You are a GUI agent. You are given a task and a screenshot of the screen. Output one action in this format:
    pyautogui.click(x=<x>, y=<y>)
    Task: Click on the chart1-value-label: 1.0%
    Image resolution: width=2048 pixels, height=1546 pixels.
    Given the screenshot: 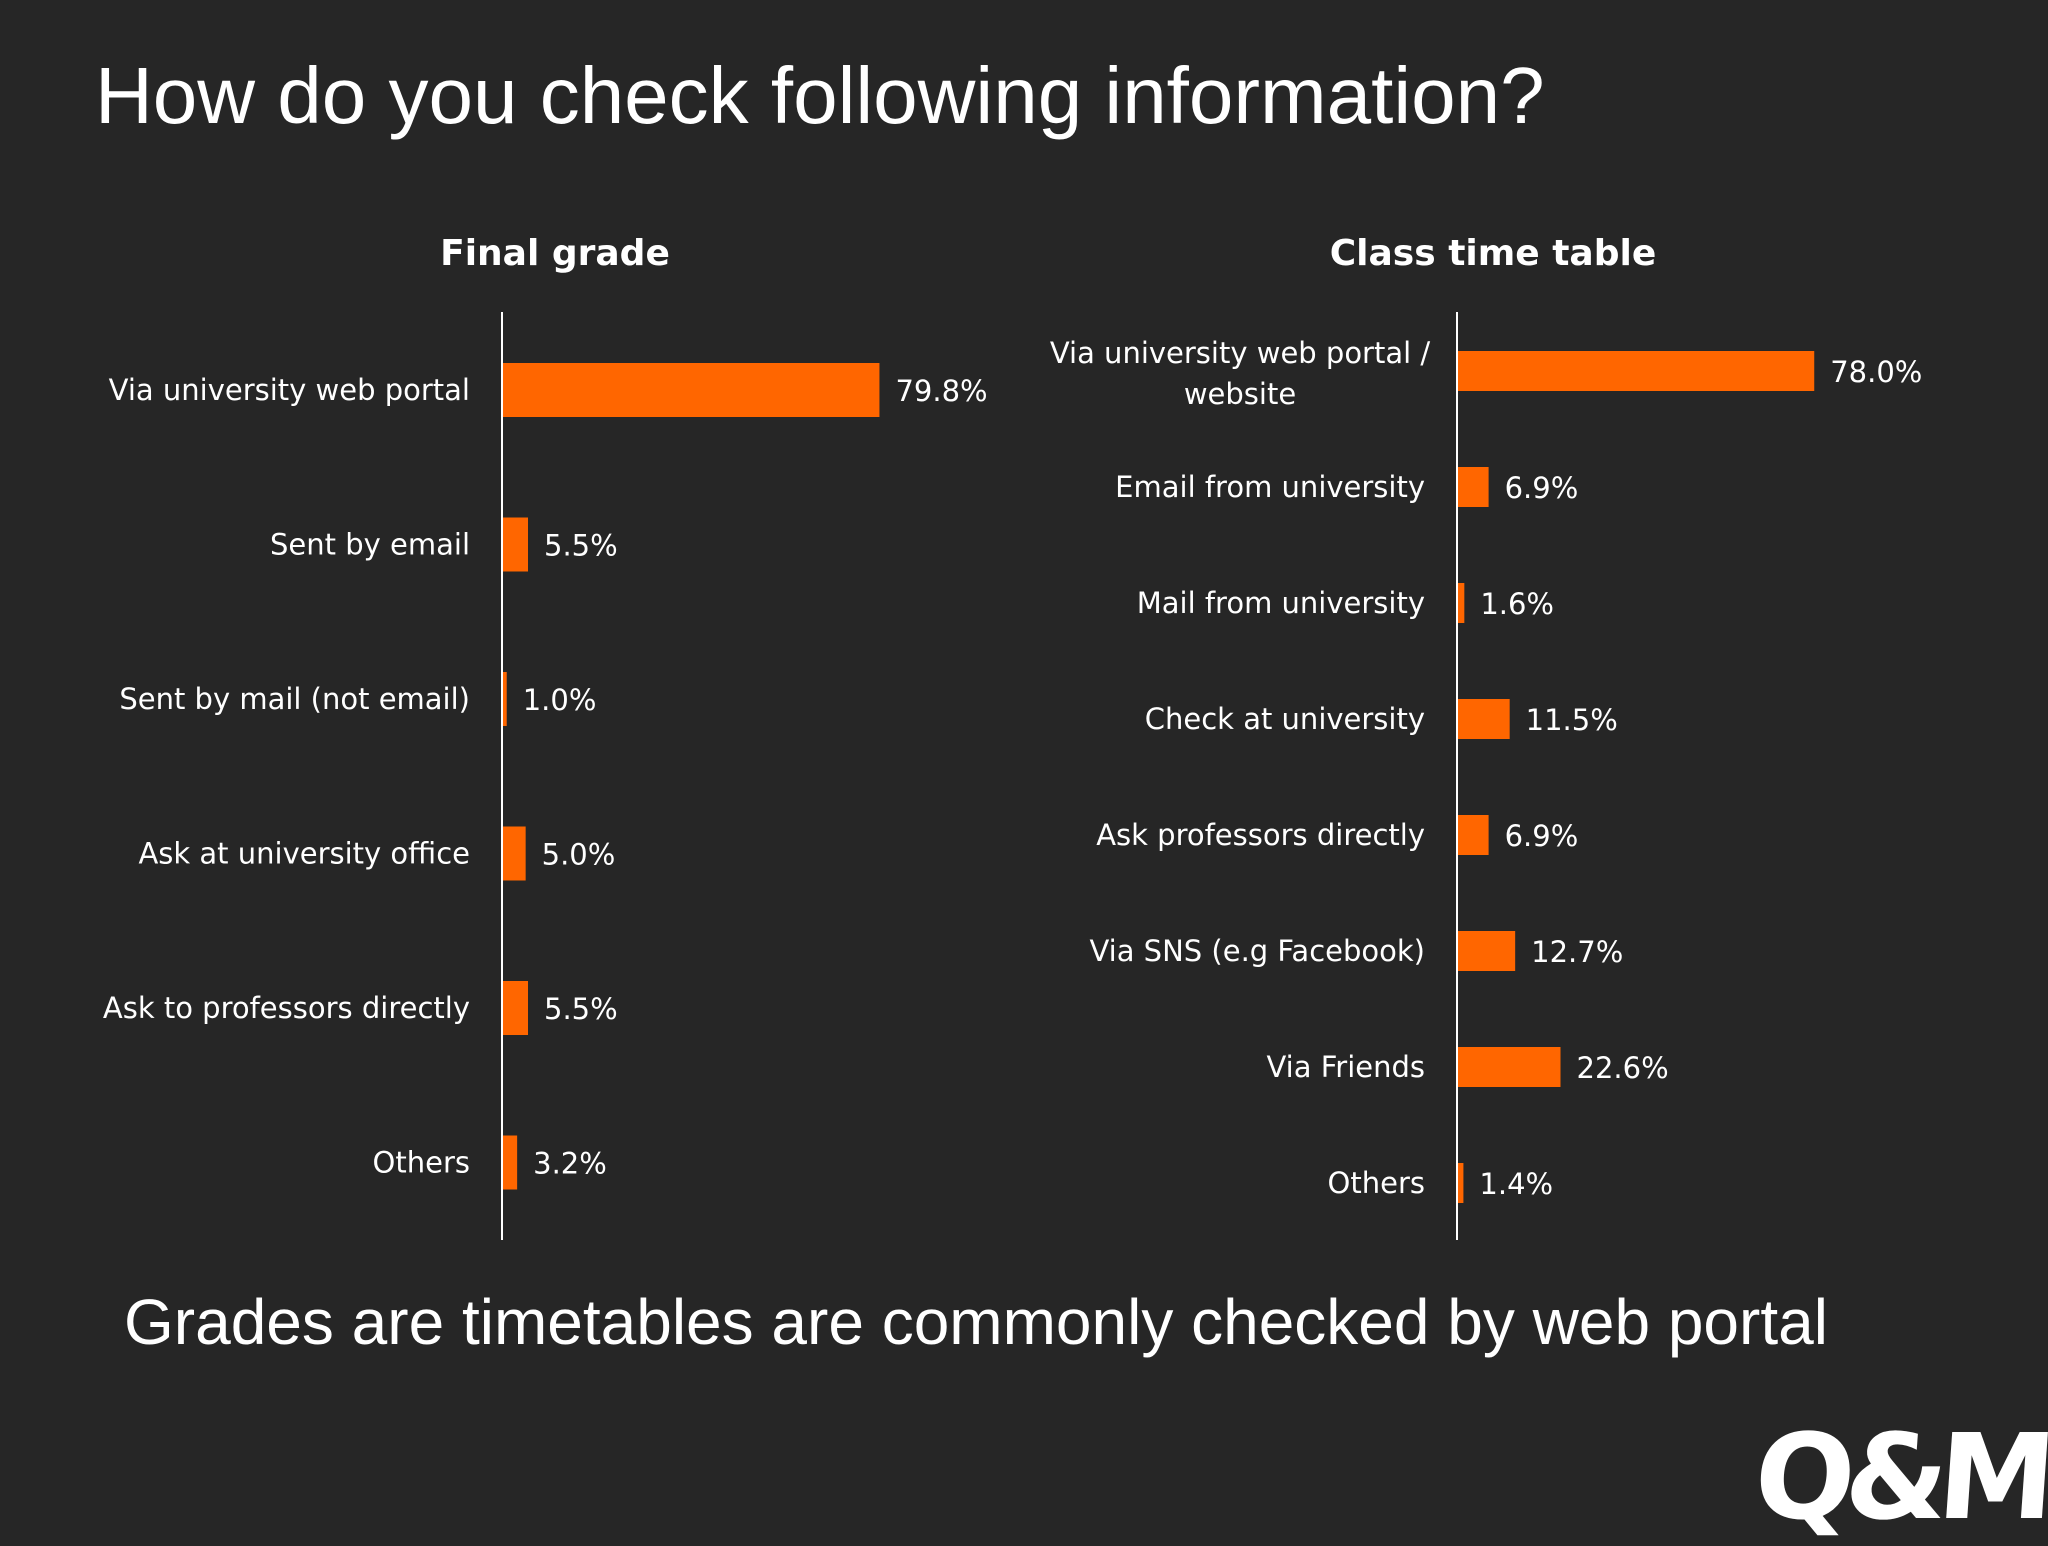 What is the action you would take?
    pyautogui.click(x=560, y=700)
    